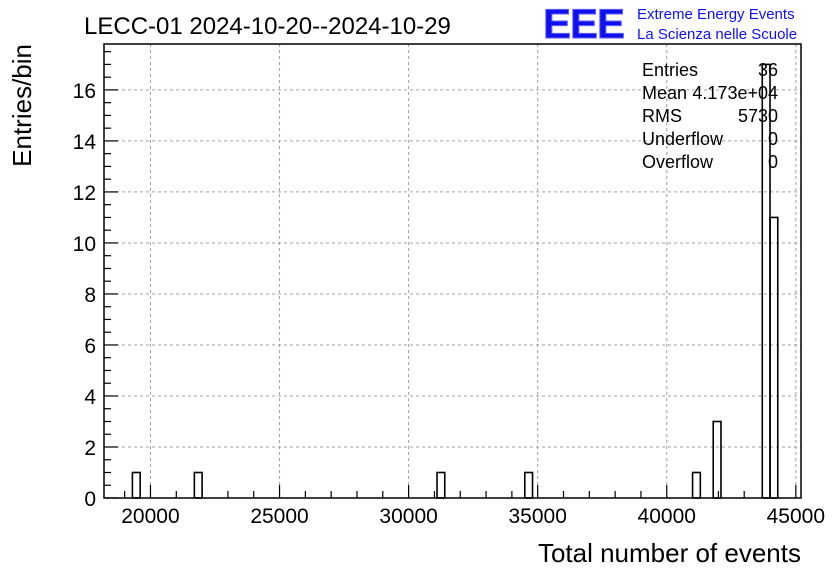 This screenshot has height=572, width=836. What do you see at coordinates (735, 93) in the screenshot?
I see `stat-value-mean: 4.173e+04` at bounding box center [735, 93].